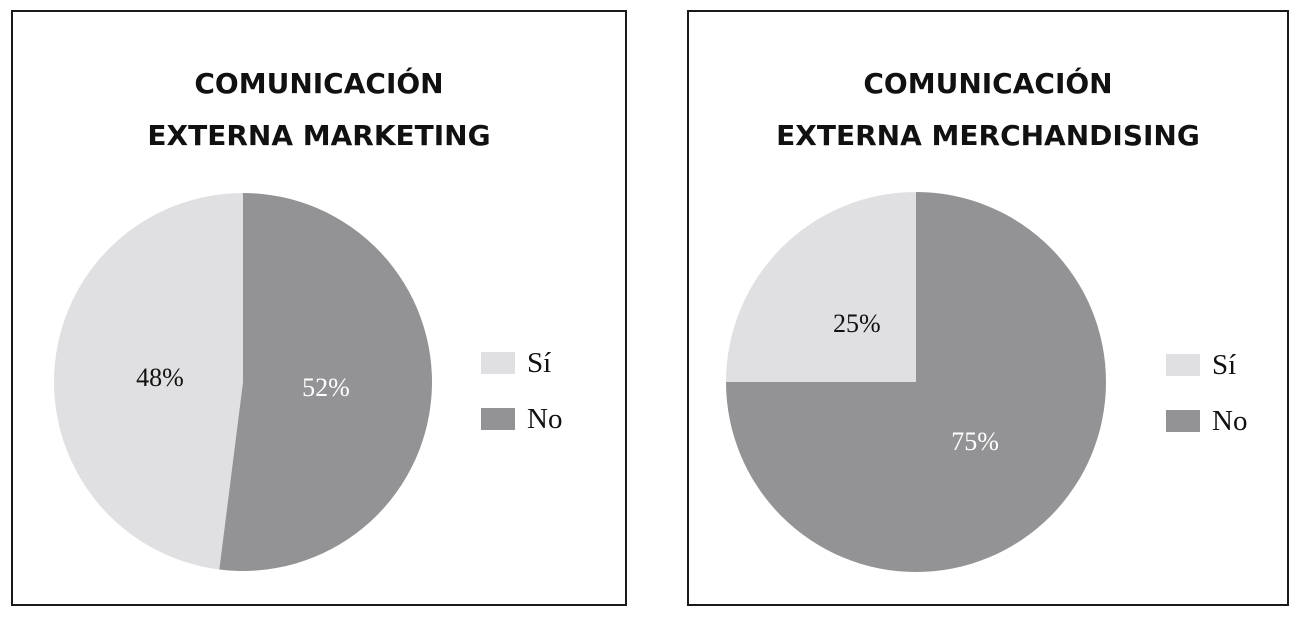  What do you see at coordinates (988, 110) in the screenshot?
I see `chart-title: COMUNICACIÓN EXTERNA MERCHANDISING` at bounding box center [988, 110].